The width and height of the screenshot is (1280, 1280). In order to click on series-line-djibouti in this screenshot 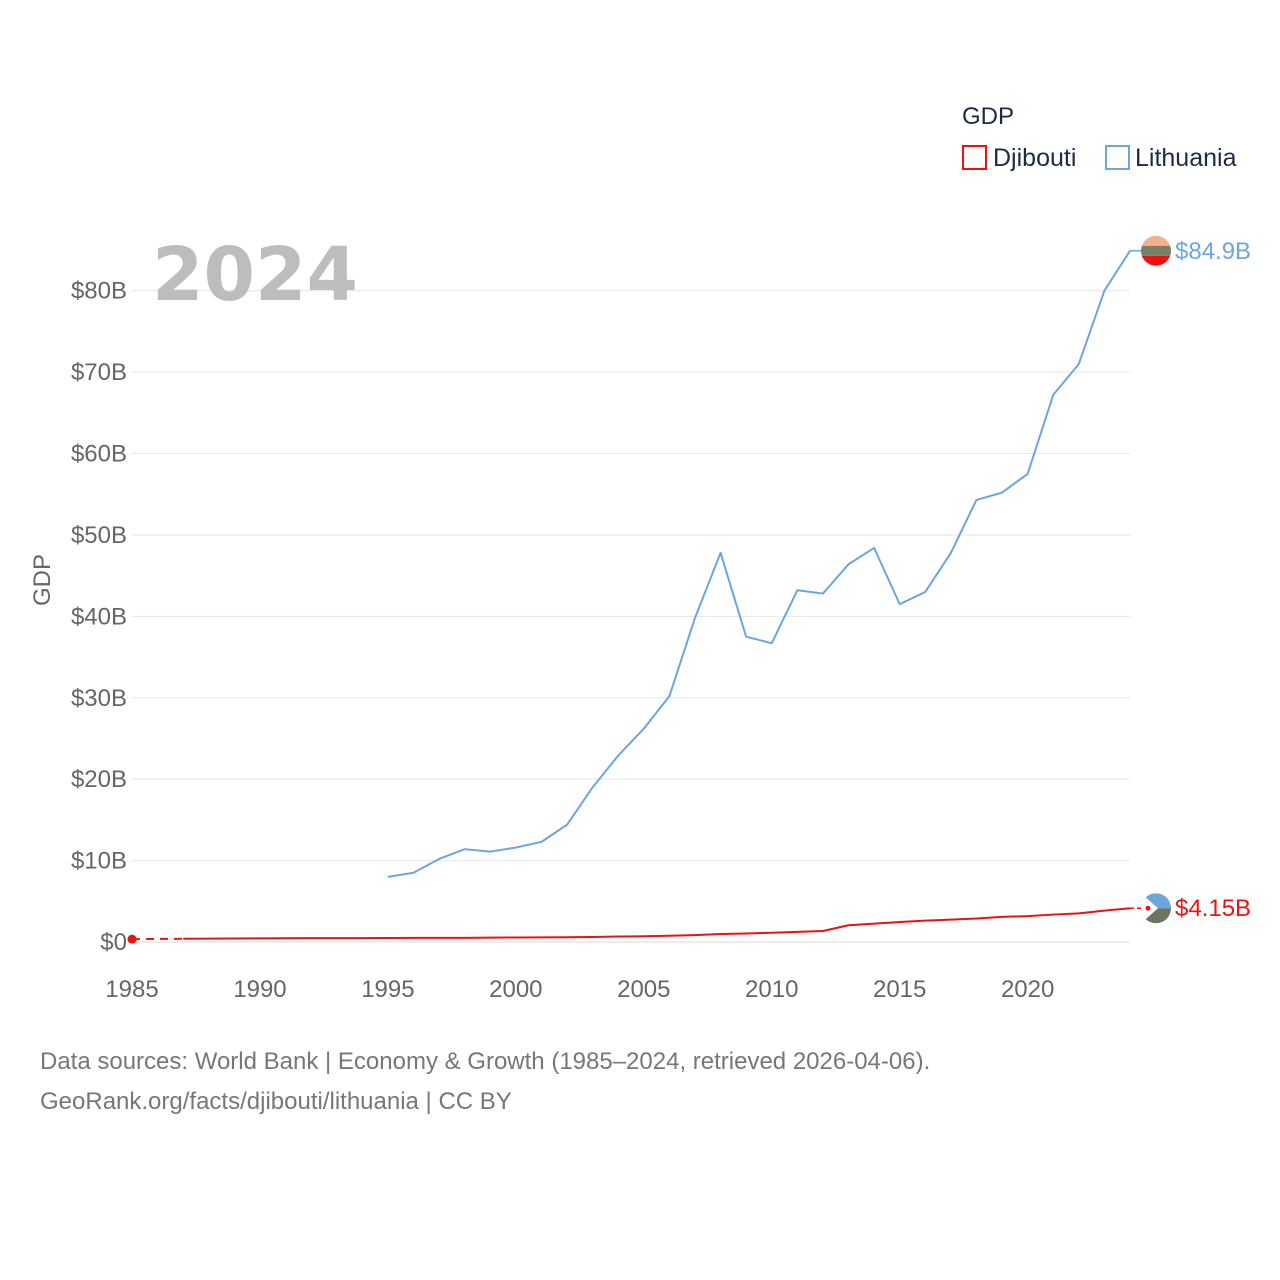, I will do `click(657, 923)`.